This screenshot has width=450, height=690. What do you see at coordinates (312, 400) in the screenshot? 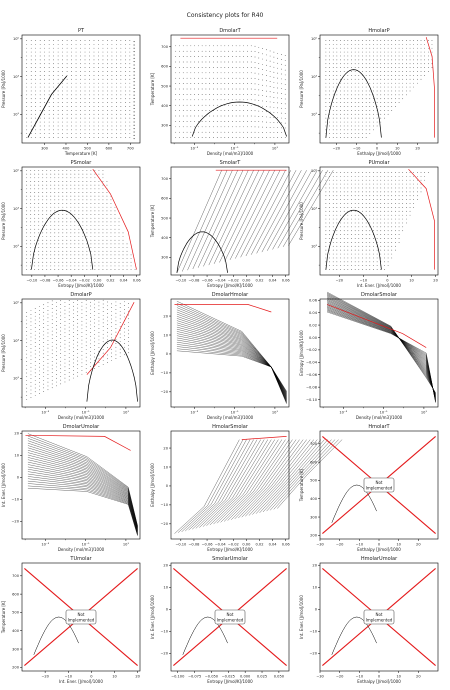
I see `y-tick-label: −0.10` at bounding box center [312, 400].